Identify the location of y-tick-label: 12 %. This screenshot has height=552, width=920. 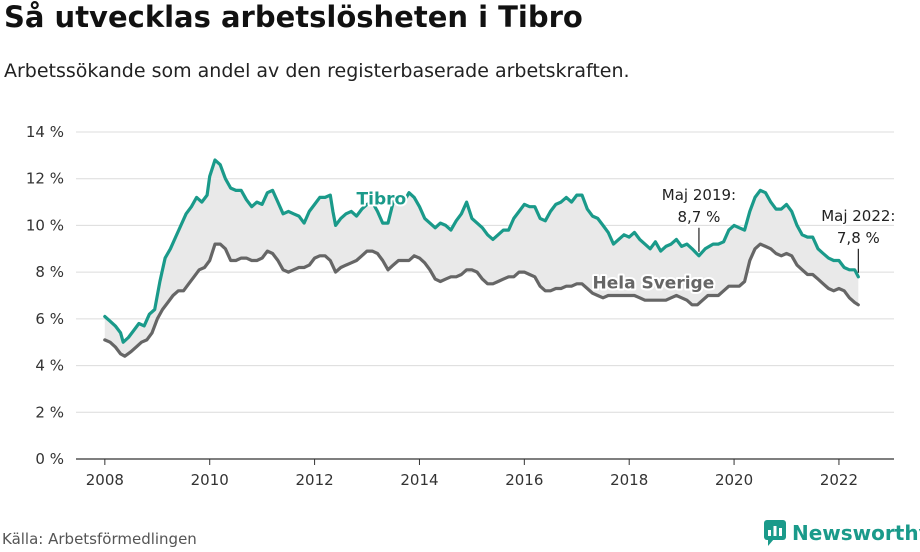
(45, 179).